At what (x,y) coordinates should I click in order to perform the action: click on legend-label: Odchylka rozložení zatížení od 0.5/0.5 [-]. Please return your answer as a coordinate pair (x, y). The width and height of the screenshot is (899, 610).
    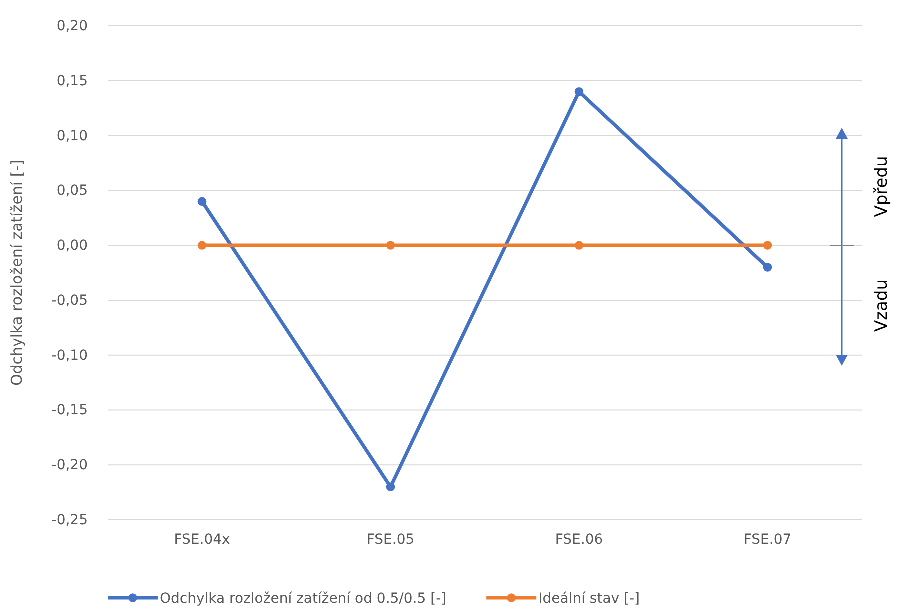
    Looking at the image, I should click on (303, 599).